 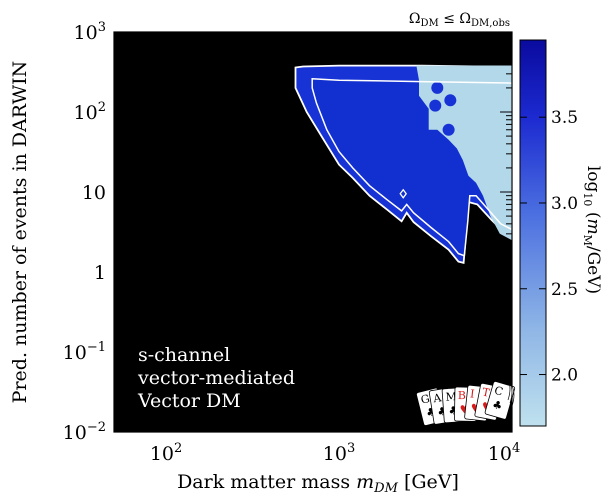 I want to click on colorbar-title: log10 (mM/GeV), so click(x=592, y=230).